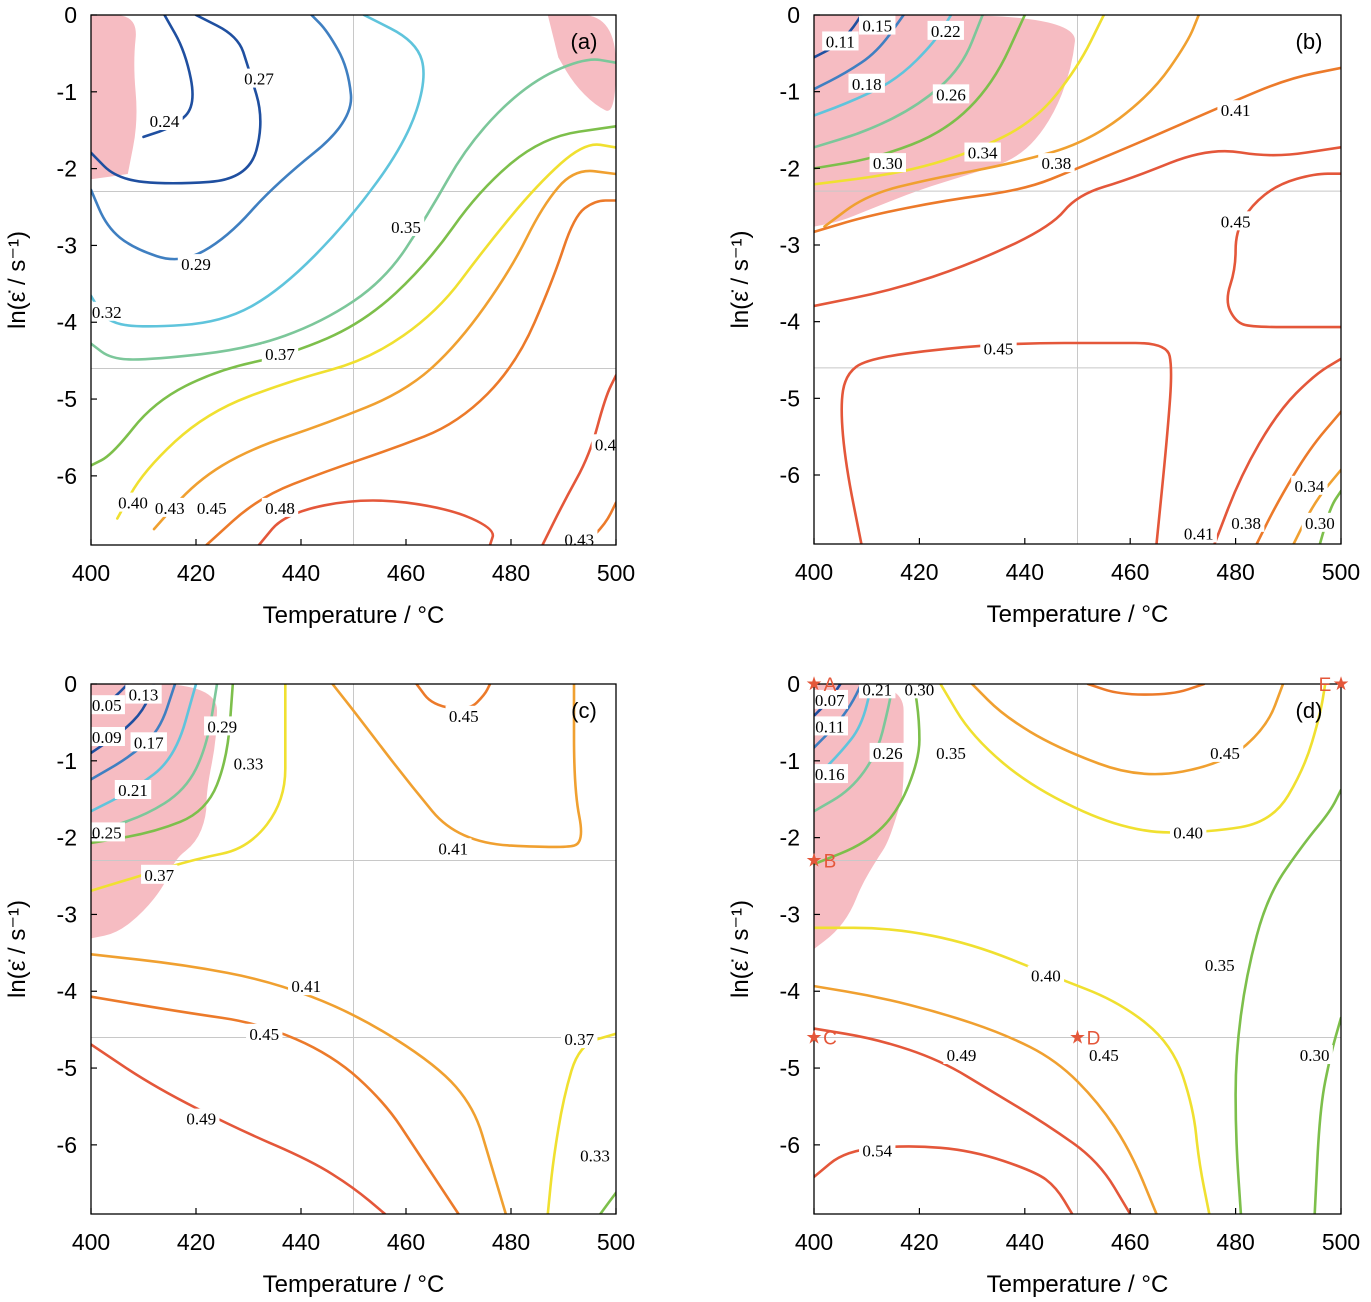 The width and height of the screenshot is (1371, 1302). What do you see at coordinates (1340, 684) in the screenshot?
I see `star-marker: ★` at bounding box center [1340, 684].